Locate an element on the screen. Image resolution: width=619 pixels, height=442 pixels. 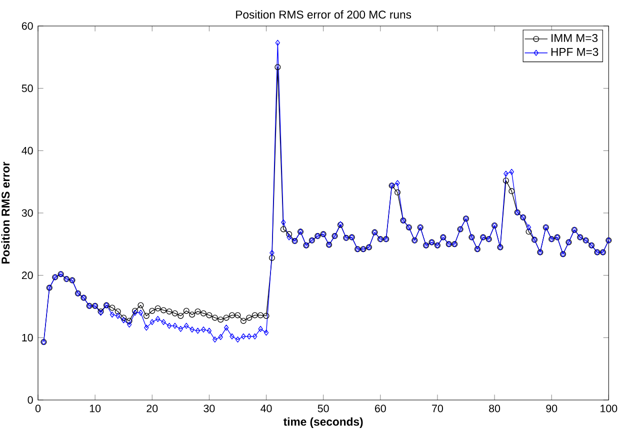
x-tick-label: 40 is located at coordinates (266, 408).